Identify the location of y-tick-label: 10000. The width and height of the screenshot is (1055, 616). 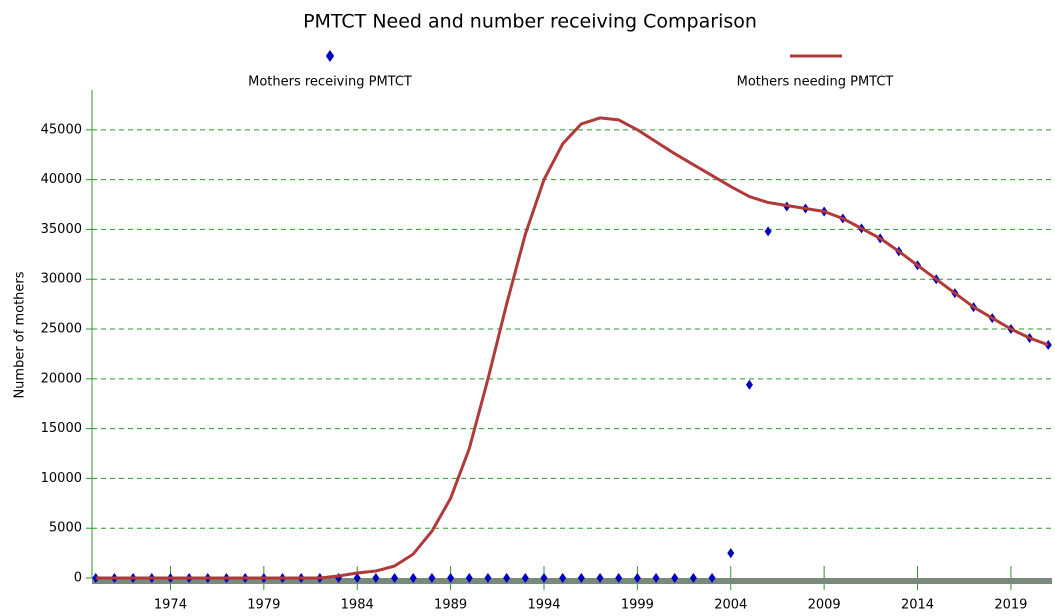
(61, 478).